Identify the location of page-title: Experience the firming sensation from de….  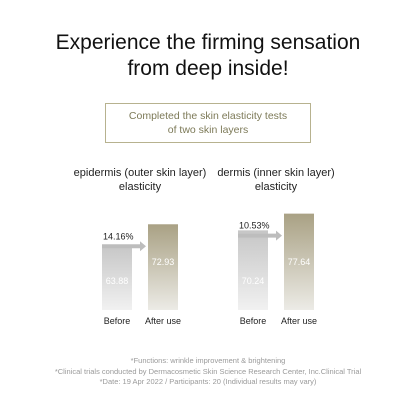
(208, 56).